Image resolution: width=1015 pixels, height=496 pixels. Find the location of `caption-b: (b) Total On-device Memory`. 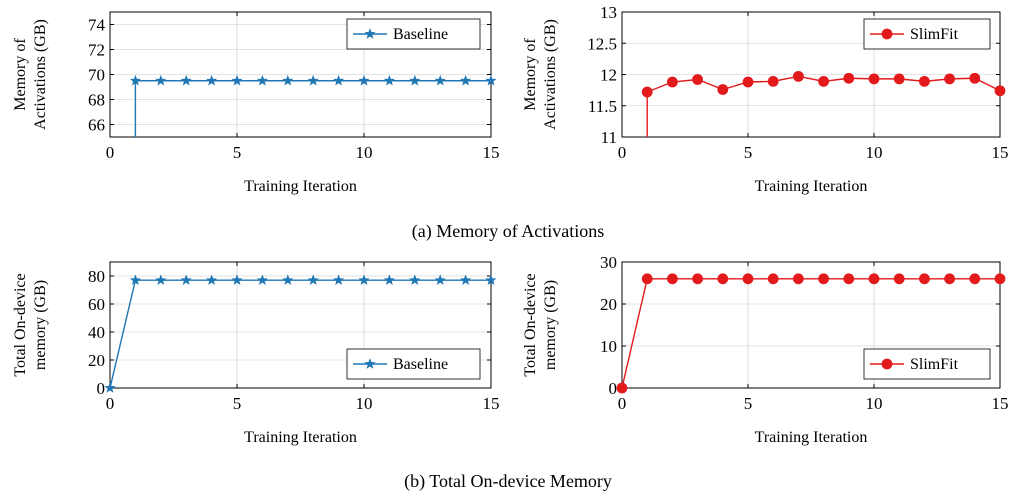

caption-b: (b) Total On-device Memory is located at coordinates (508, 481).